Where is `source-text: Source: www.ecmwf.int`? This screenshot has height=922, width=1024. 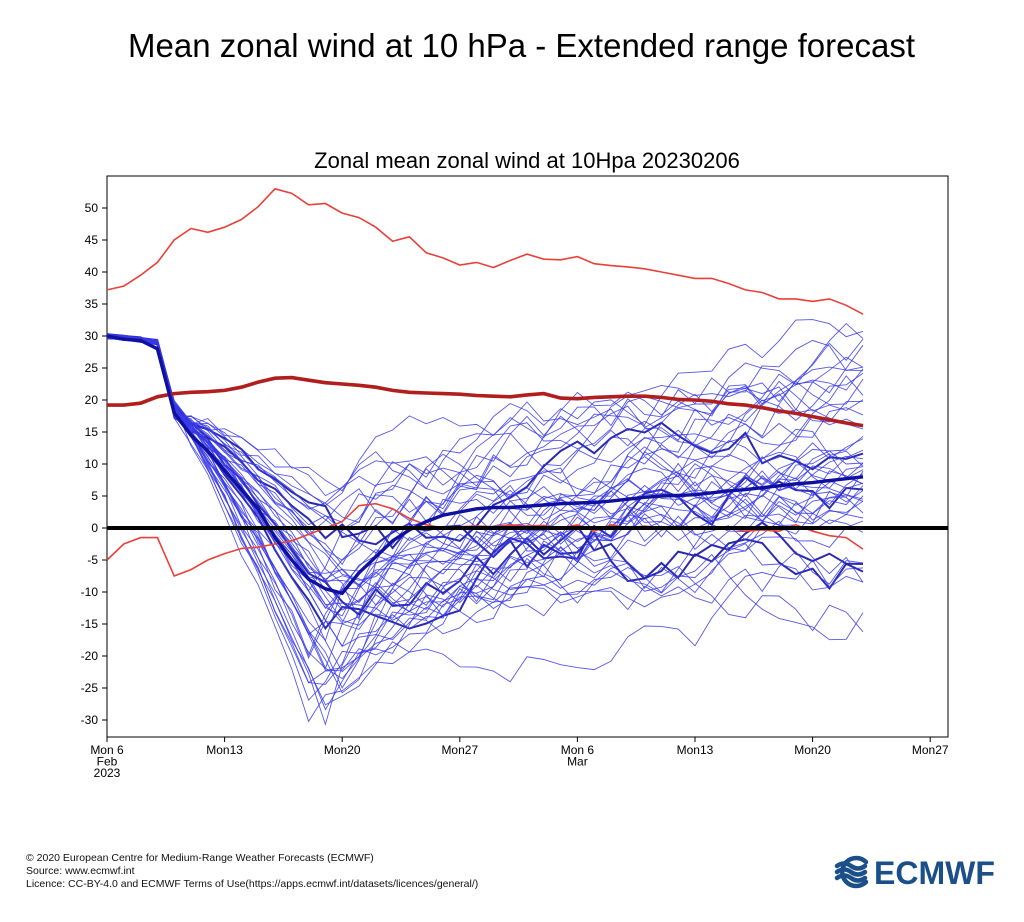
source-text: Source: www.ecmwf.int is located at coordinates (80, 871).